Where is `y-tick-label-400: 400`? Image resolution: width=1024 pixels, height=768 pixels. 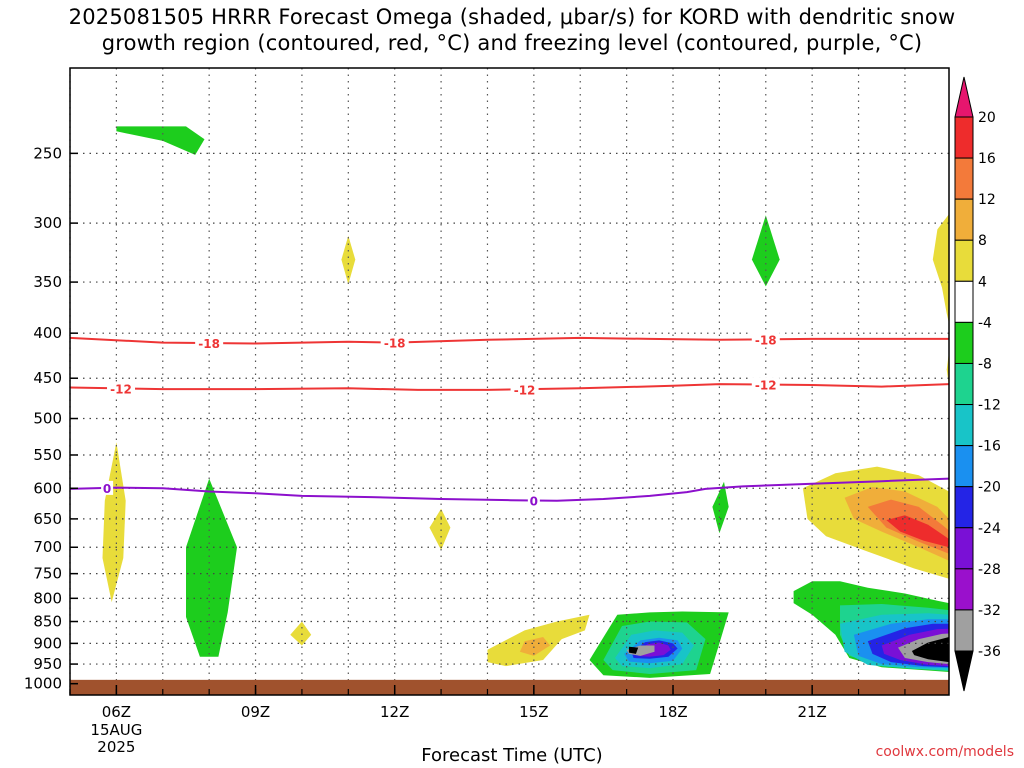
y-tick-label-400: 400 is located at coordinates (47, 333).